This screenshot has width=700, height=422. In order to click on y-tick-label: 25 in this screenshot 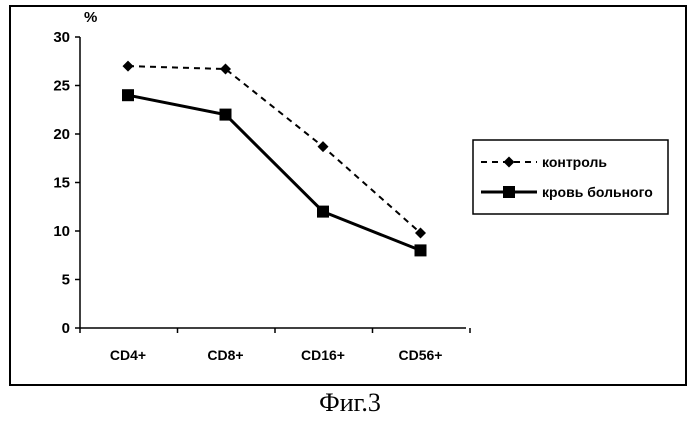, I will do `click(61, 86)`.